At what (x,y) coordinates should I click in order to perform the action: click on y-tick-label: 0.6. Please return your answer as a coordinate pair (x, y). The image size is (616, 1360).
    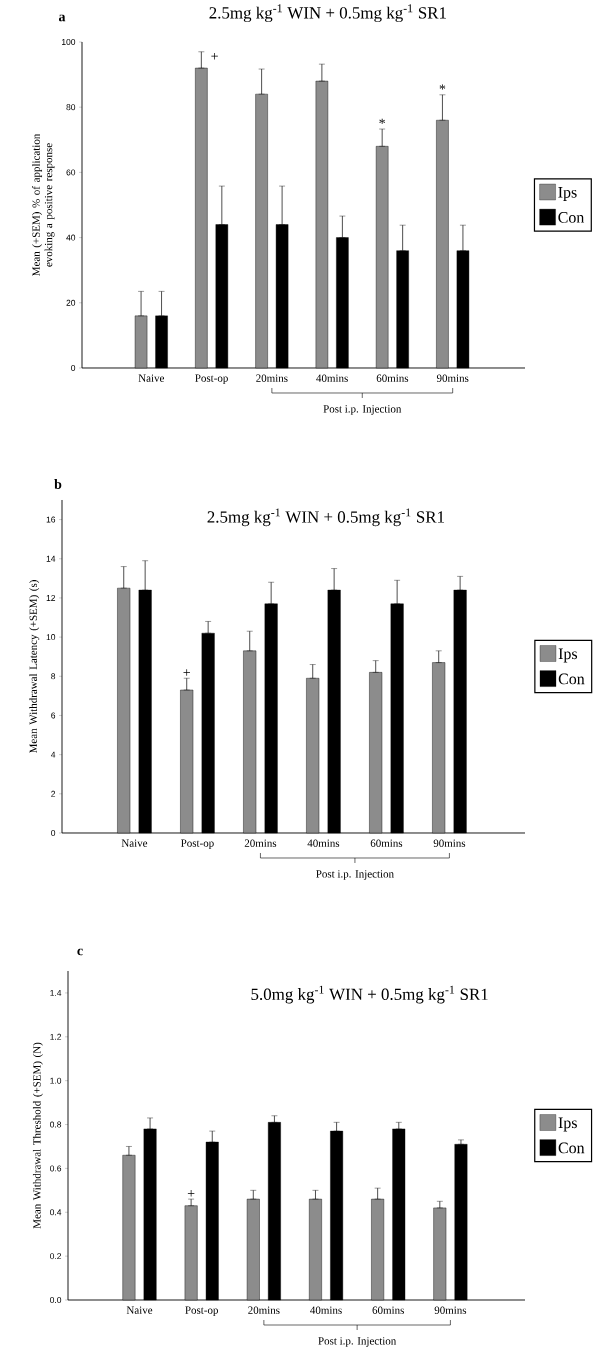
    Looking at the image, I should click on (56, 1168).